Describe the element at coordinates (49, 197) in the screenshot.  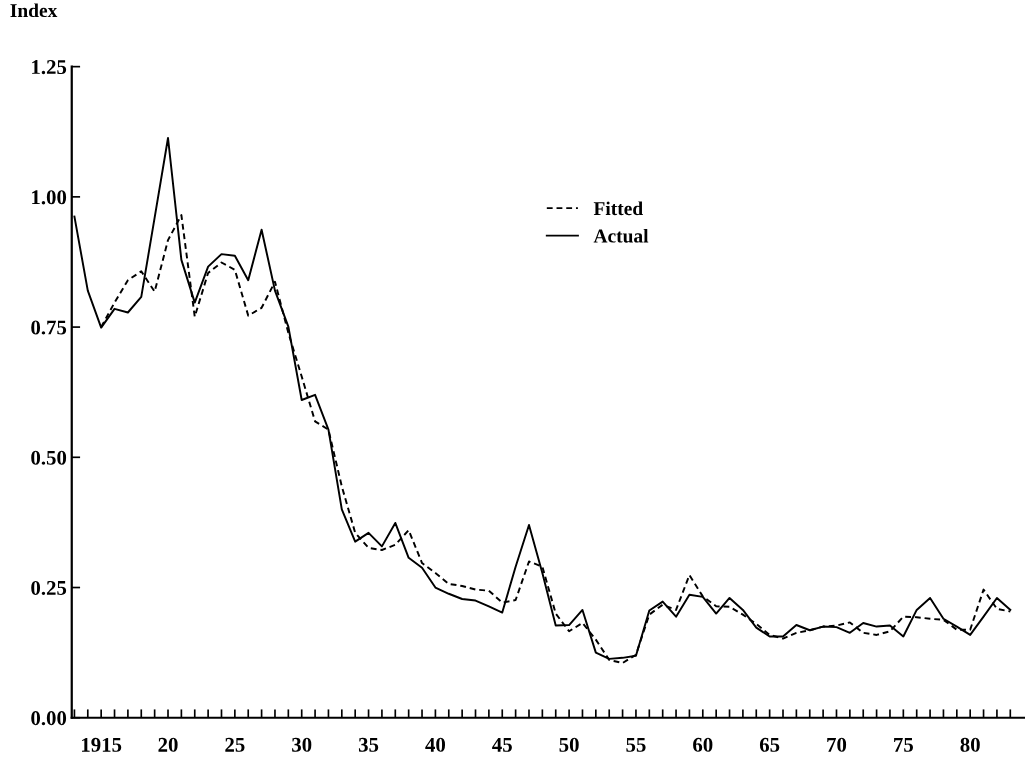
I see `y-tick-label: 1.00` at that location.